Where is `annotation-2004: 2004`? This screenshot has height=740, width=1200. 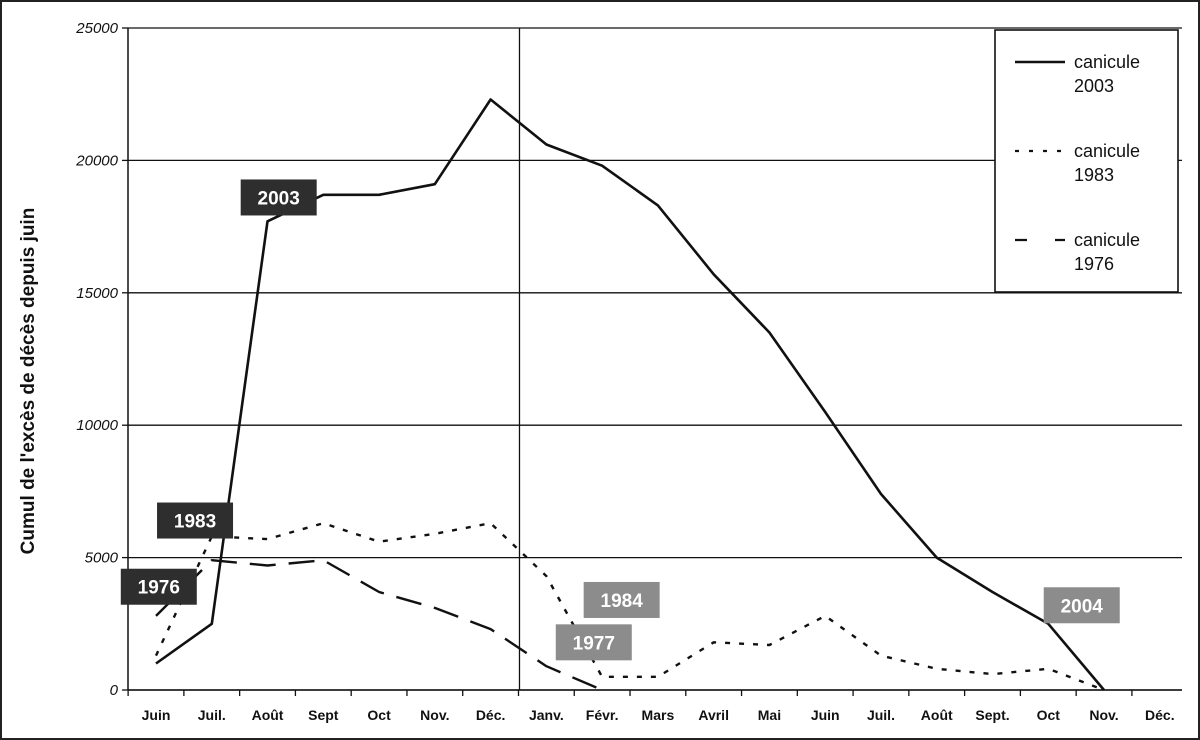 annotation-2004: 2004 is located at coordinates (1081, 605).